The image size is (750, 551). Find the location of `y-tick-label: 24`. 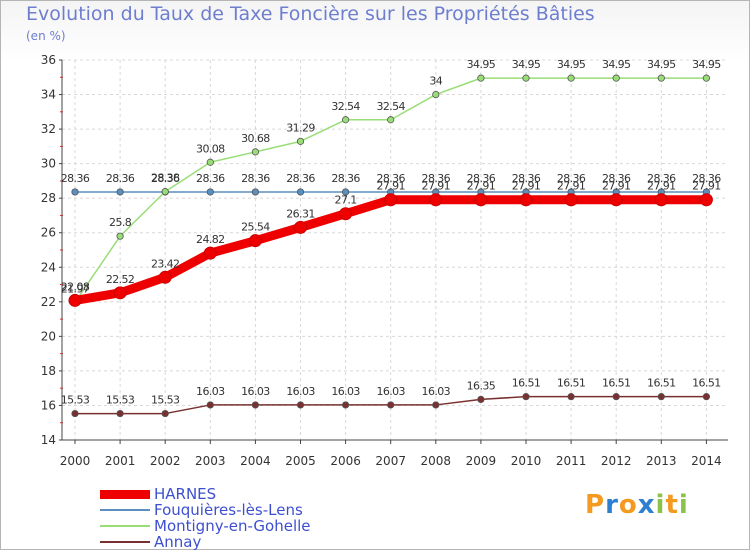

y-tick-label: 24 is located at coordinates (48, 267).